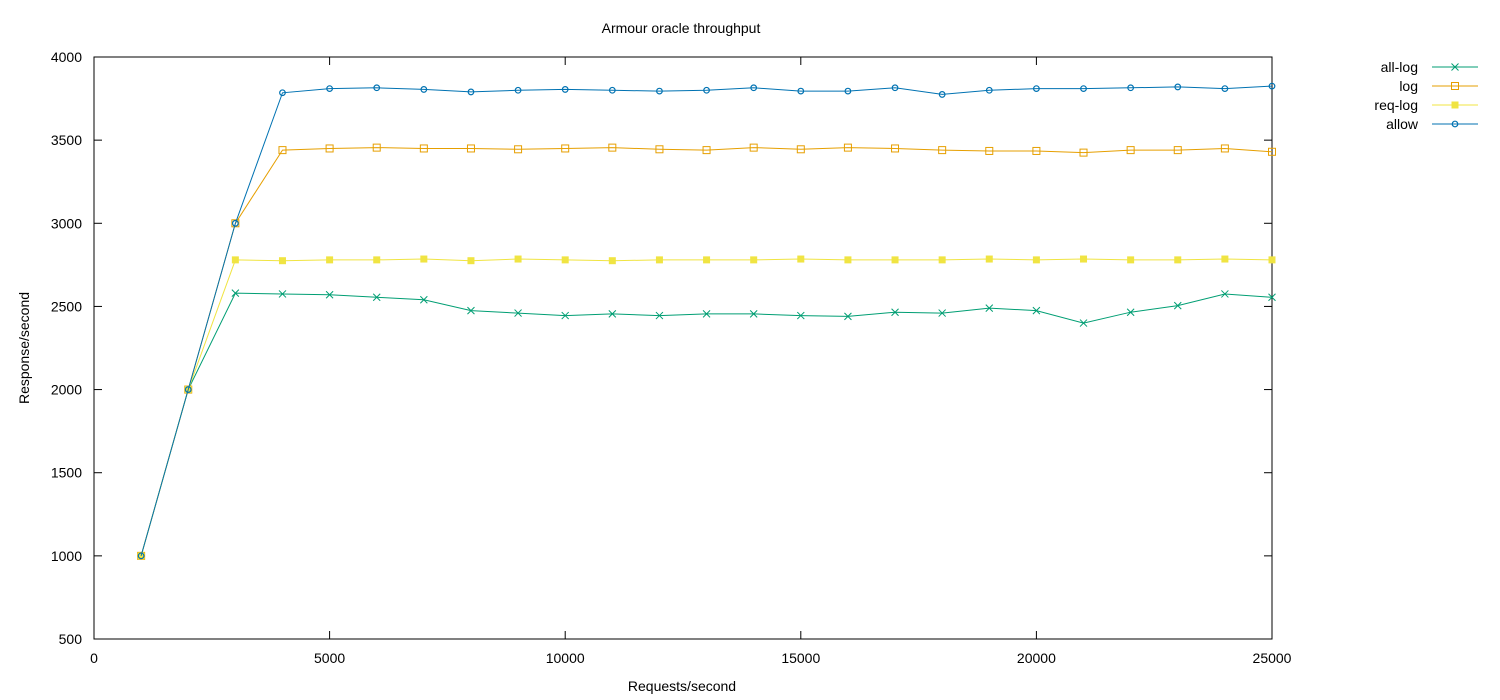 This screenshot has width=1500, height=700. I want to click on x-tick-label: 0, so click(94, 658).